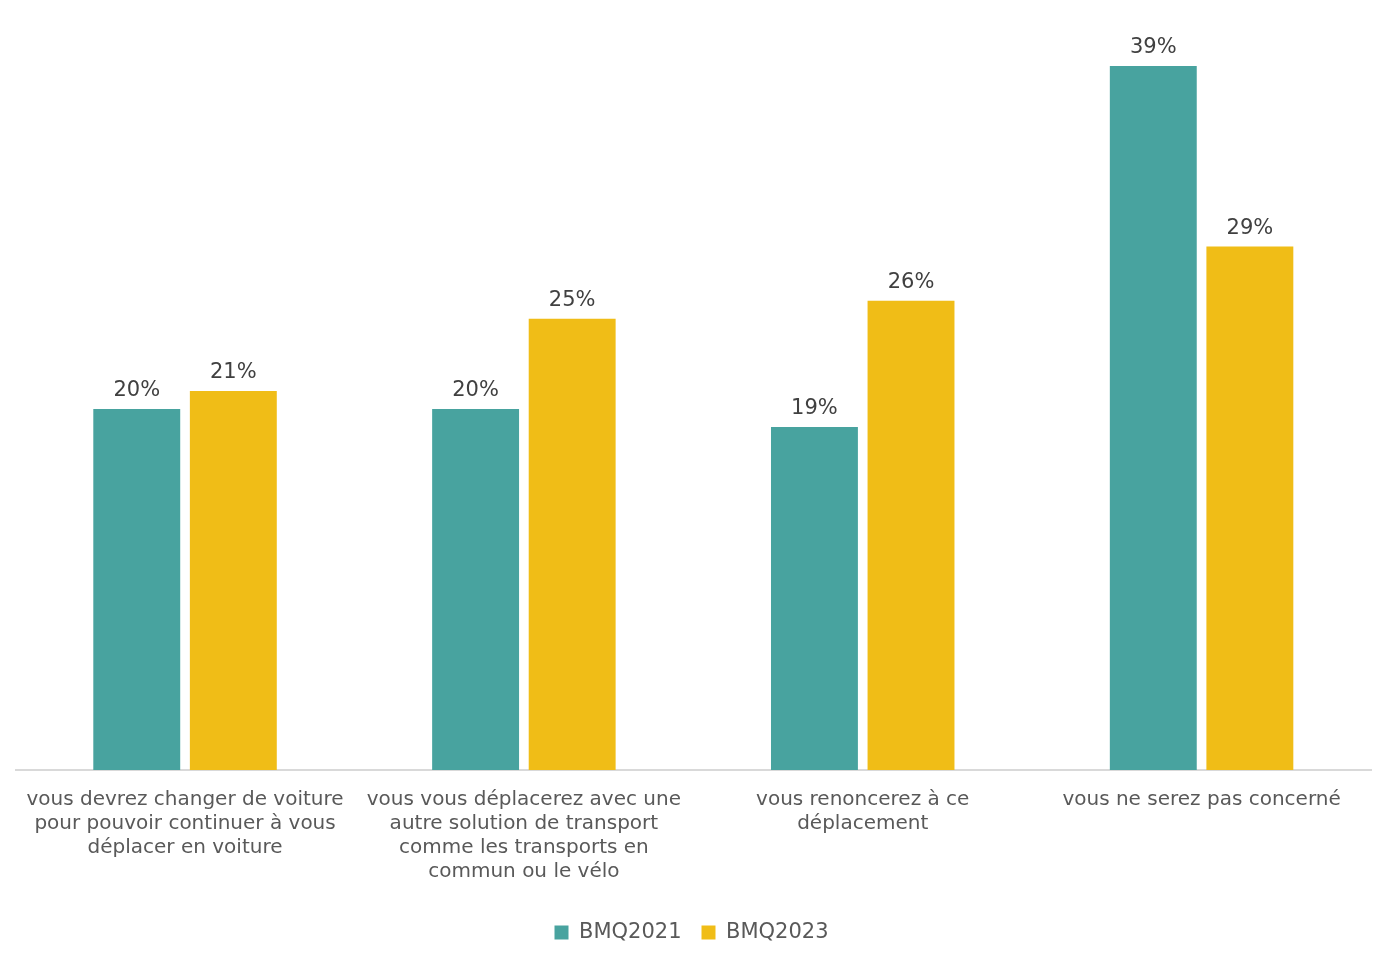 The height and width of the screenshot is (963, 1383). What do you see at coordinates (814, 407) in the screenshot?
I see `data-label: 19%` at bounding box center [814, 407].